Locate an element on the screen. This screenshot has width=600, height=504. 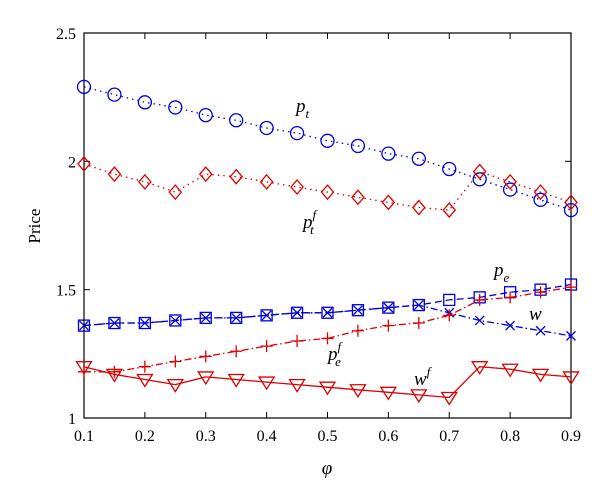
y-tick-label: 1 is located at coordinates (72, 419).